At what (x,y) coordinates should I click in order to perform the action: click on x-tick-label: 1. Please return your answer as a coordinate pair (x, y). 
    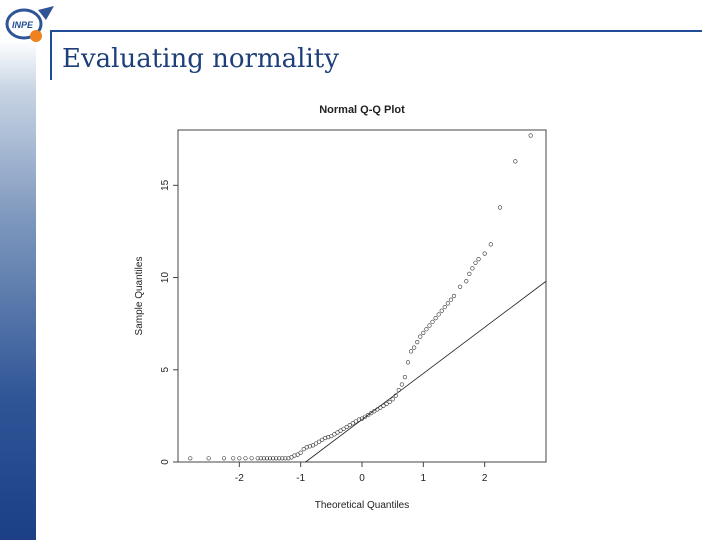
    Looking at the image, I should click on (424, 478).